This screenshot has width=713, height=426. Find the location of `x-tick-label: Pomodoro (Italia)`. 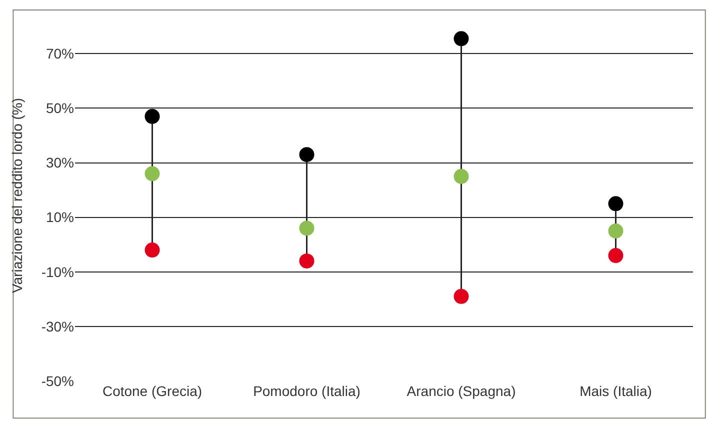

x-tick-label: Pomodoro (Italia) is located at coordinates (306, 391).